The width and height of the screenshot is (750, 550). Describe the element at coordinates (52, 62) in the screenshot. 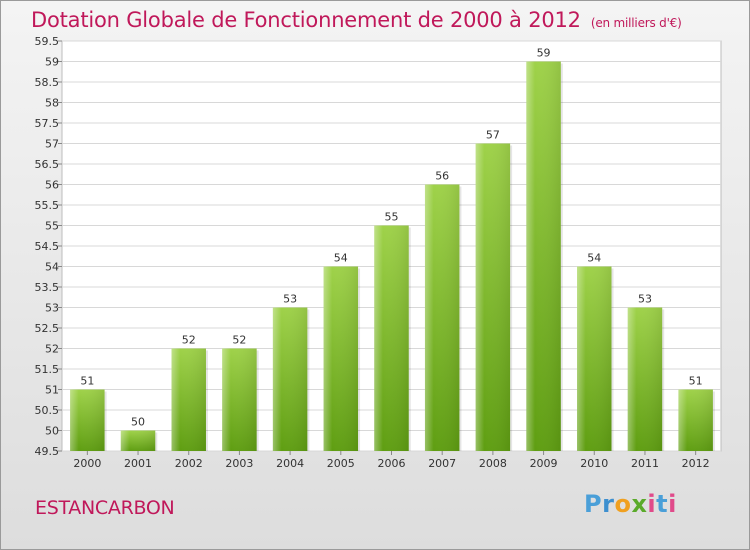

I see `y-tick-label: 59` at that location.